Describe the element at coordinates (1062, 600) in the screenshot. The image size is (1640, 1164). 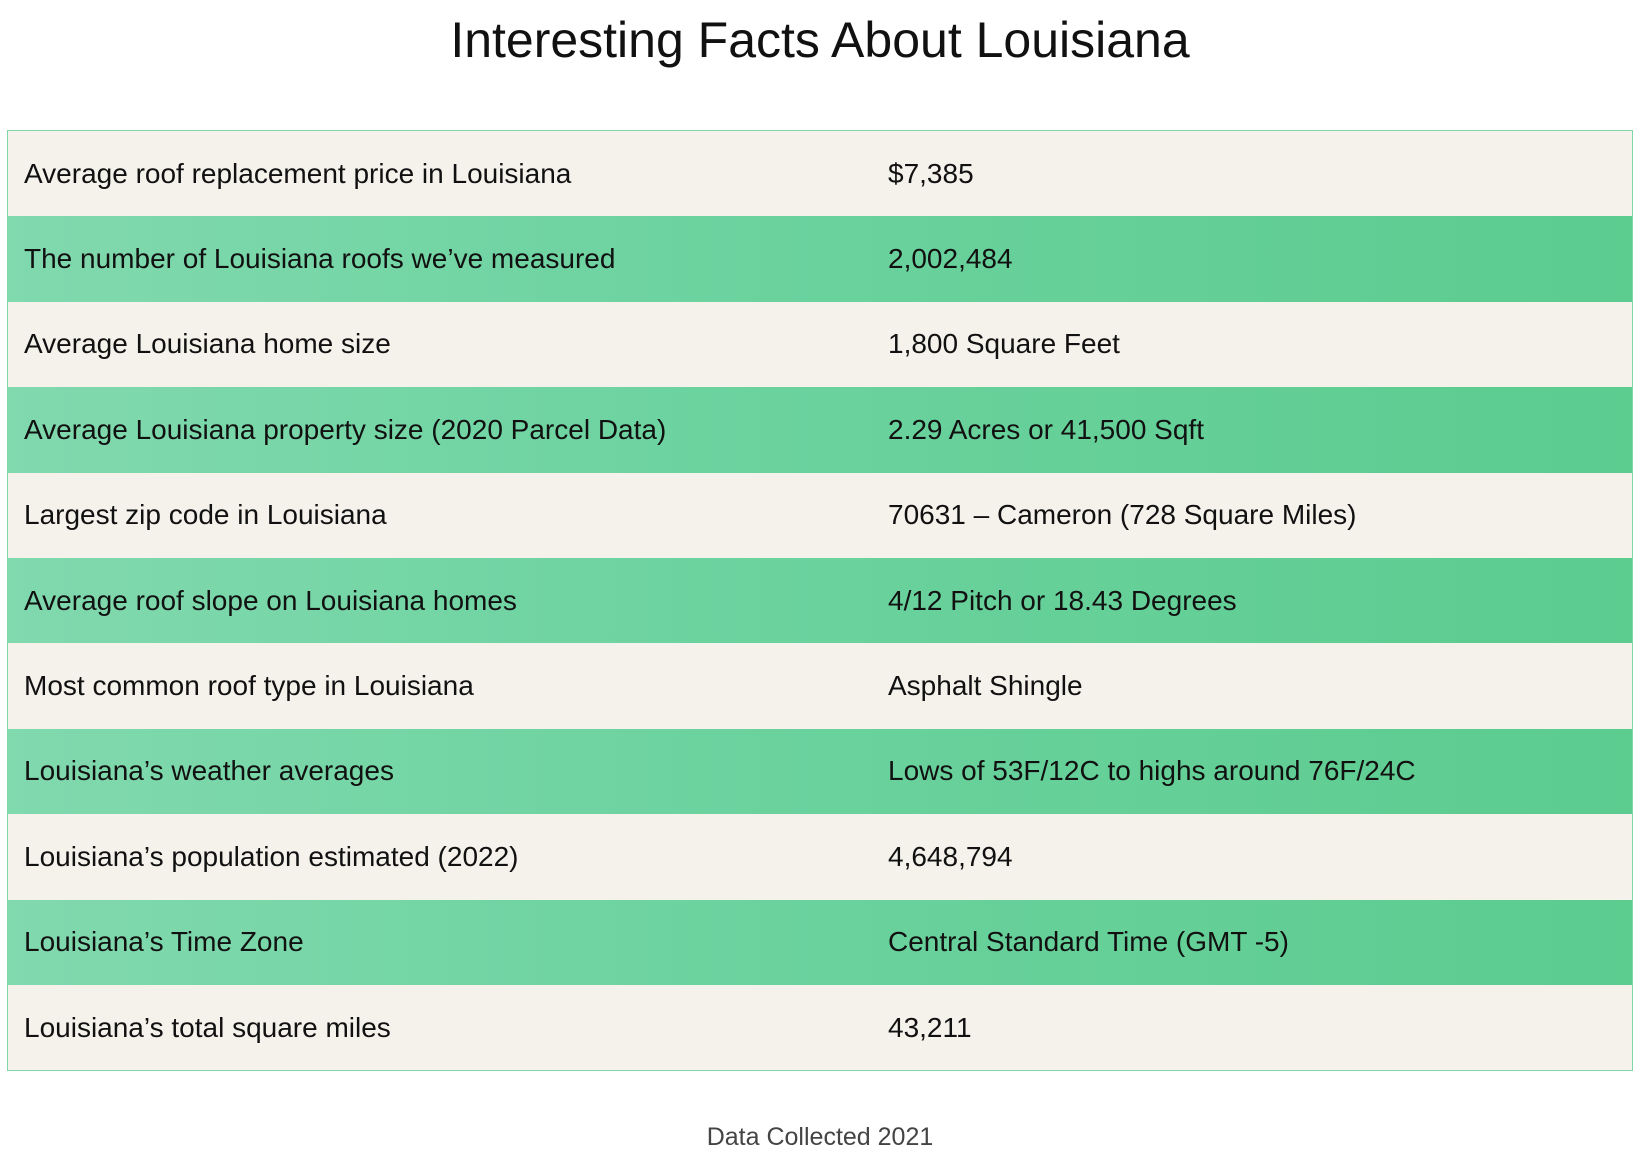
I see `row-value: 4/12 Pitch or 18.43 Degrees` at that location.